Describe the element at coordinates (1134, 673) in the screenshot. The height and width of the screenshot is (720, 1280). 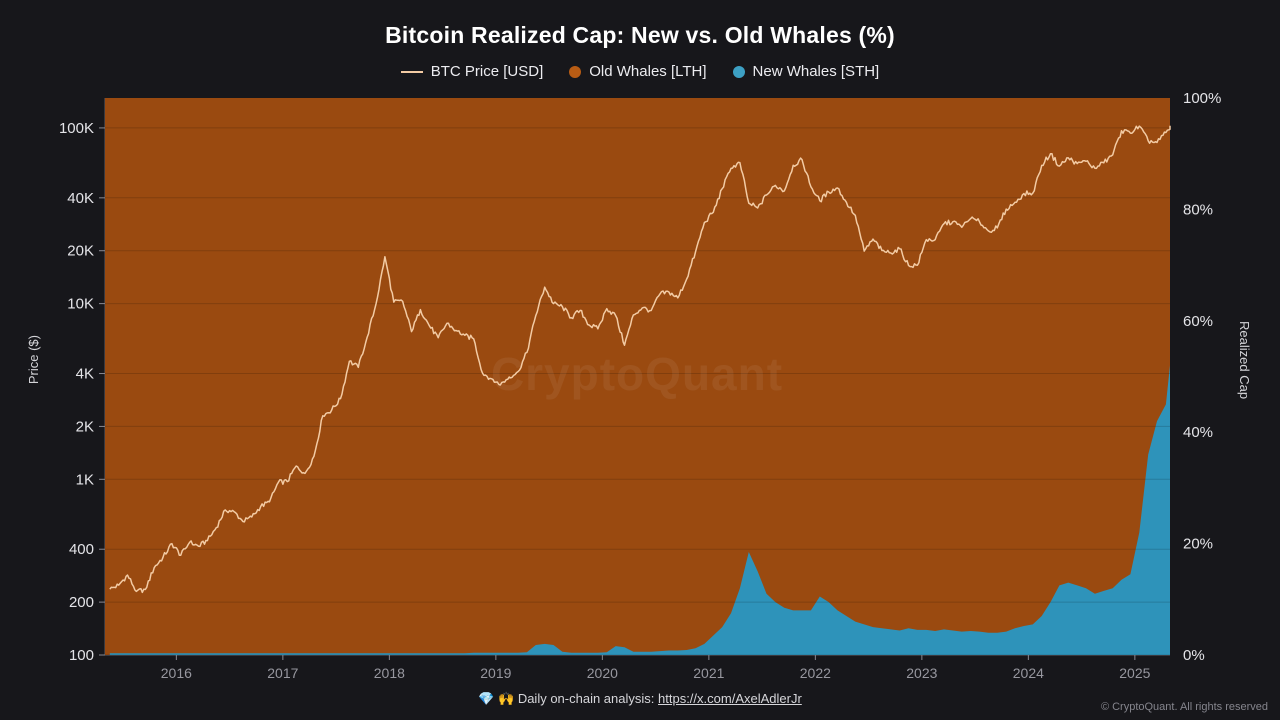
I see `x-axis-tick-label: 2025` at that location.